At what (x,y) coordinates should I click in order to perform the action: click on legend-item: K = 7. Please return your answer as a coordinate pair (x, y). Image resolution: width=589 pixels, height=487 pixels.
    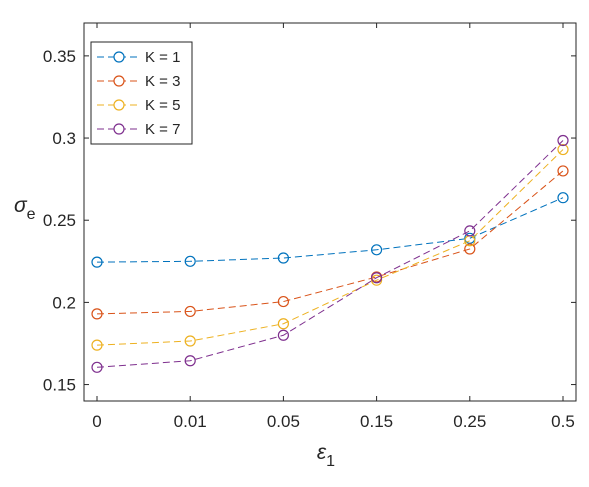
    Looking at the image, I should click on (138, 129).